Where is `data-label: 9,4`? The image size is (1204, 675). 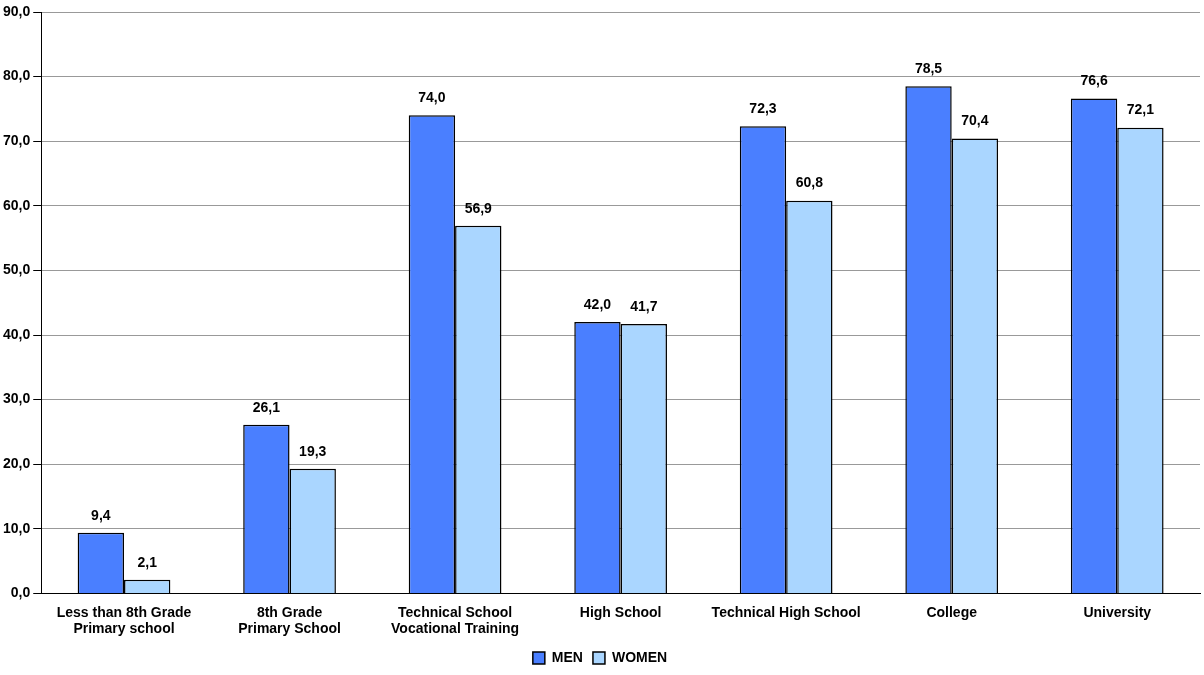 data-label: 9,4 is located at coordinates (101, 514).